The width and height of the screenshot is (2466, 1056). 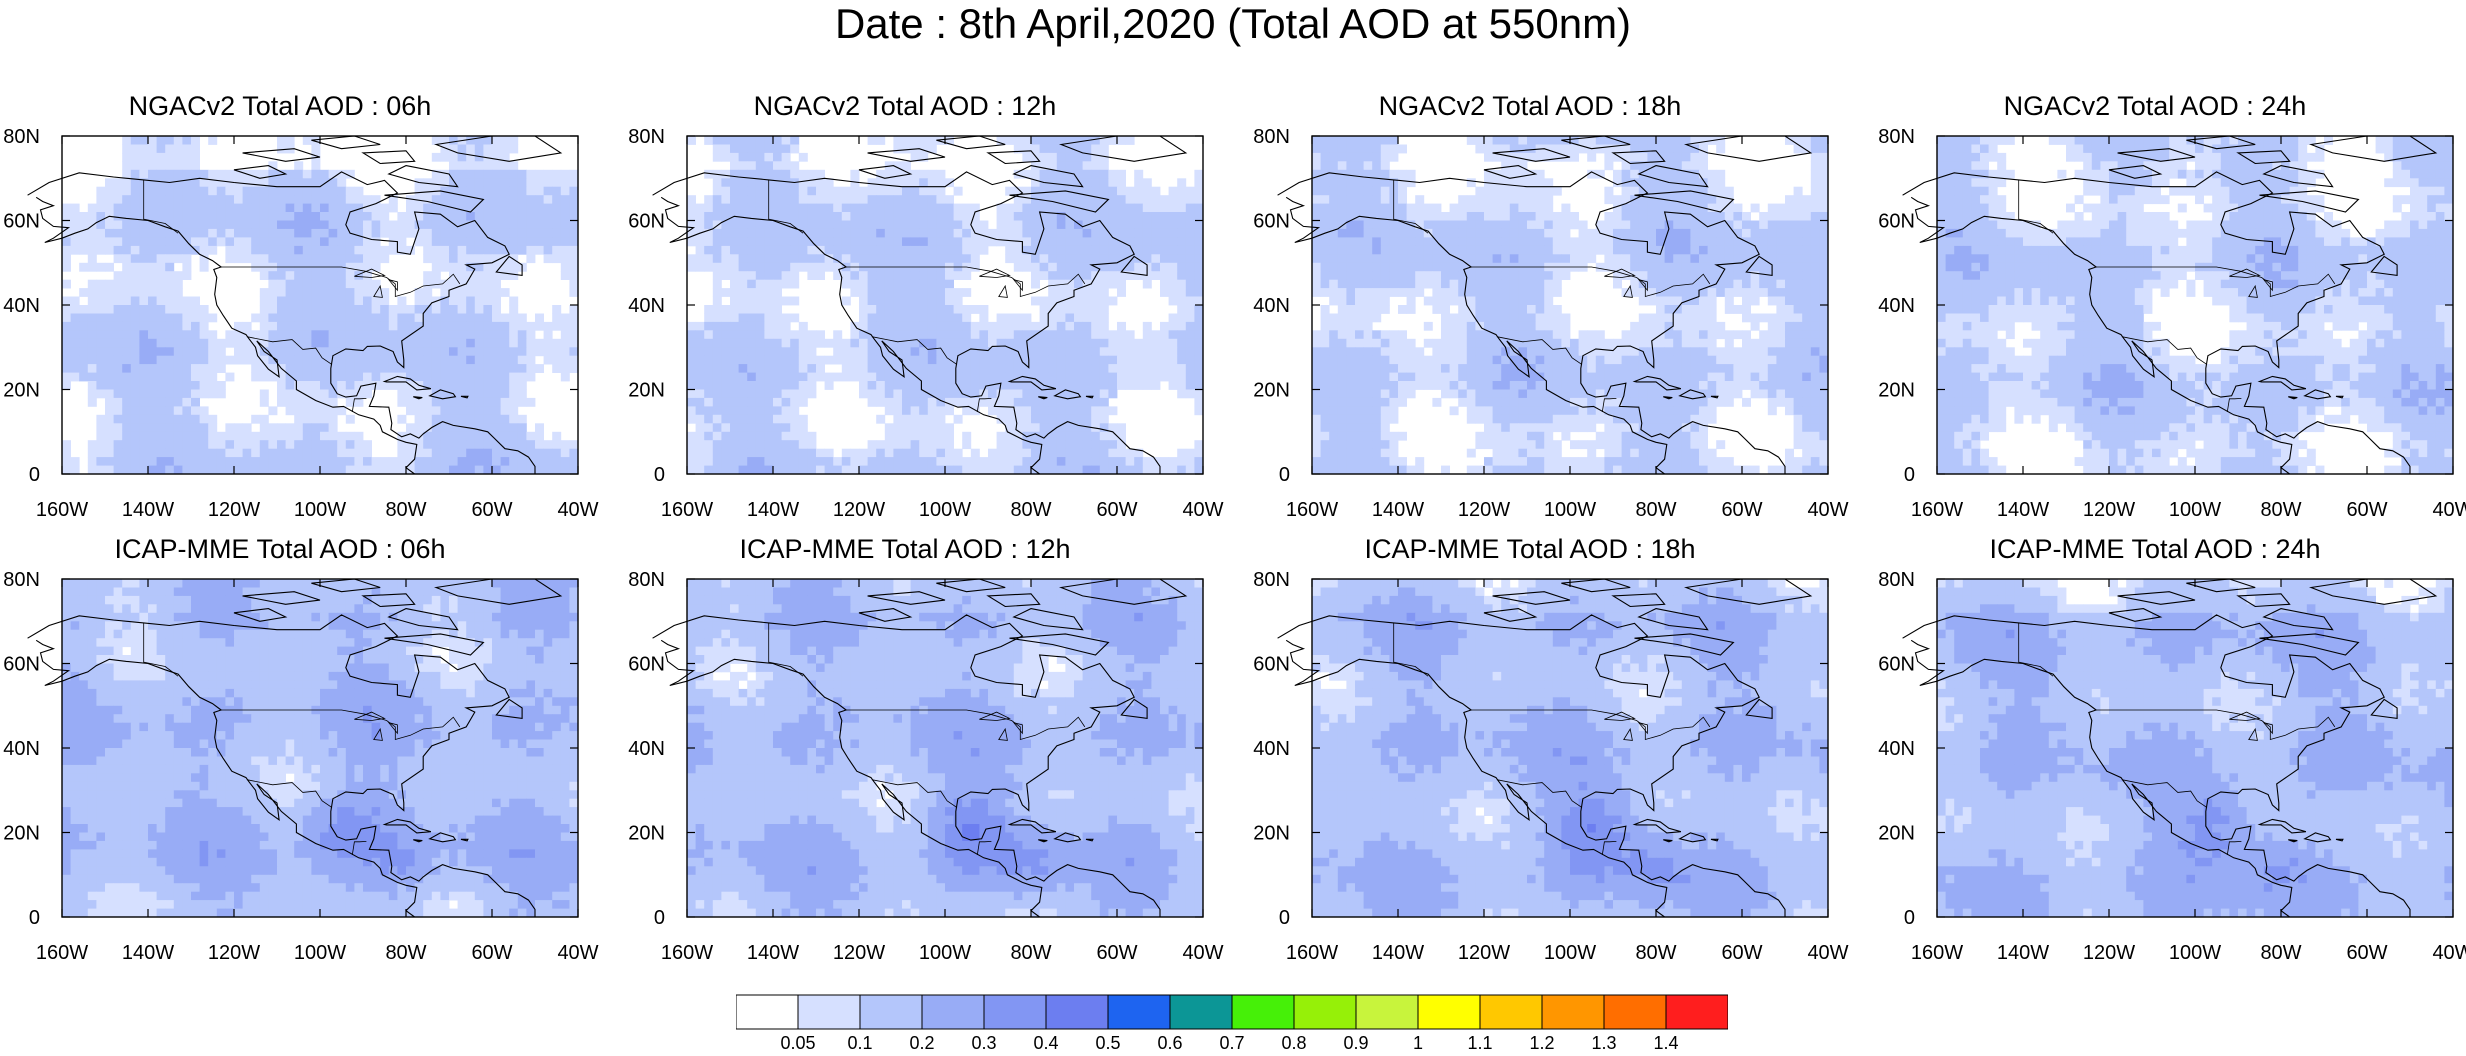 I want to click on country-border, so click(x=161, y=206).